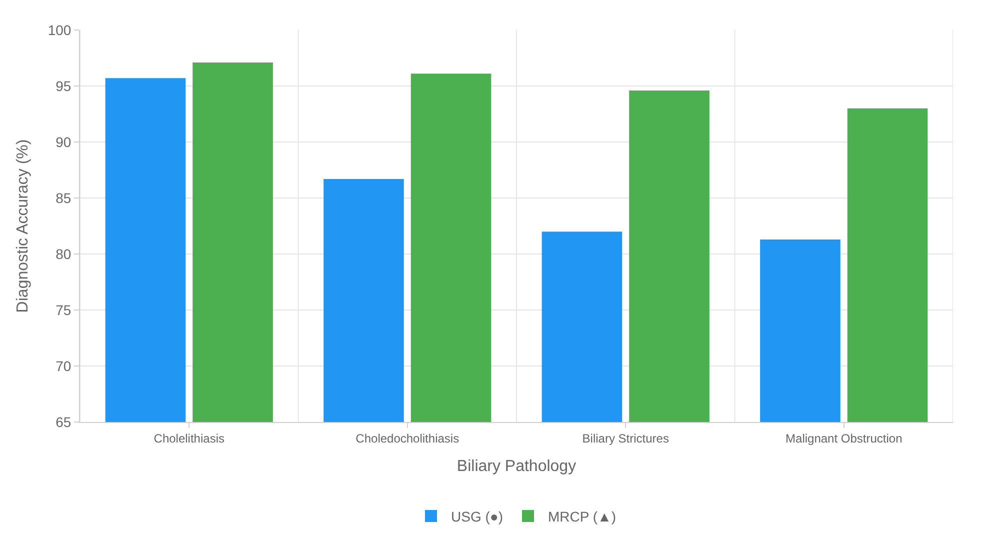  Describe the element at coordinates (189, 438) in the screenshot. I see `x-tick-label: Cholelithiasis` at that location.